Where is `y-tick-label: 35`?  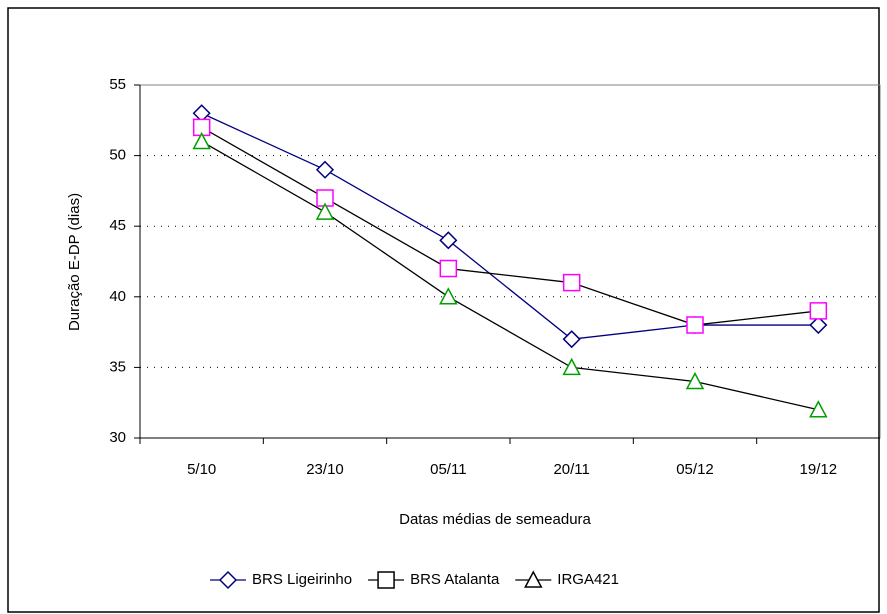
y-tick-label: 35 is located at coordinates (117, 366).